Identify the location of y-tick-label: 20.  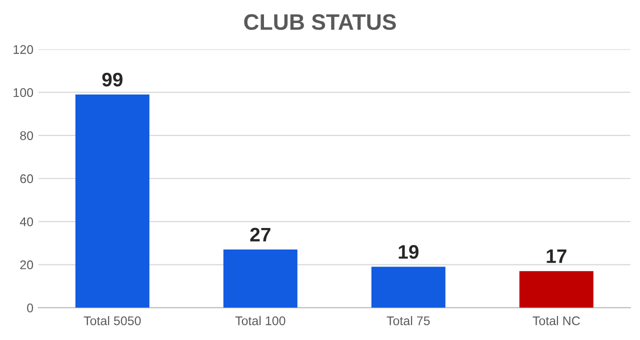
(27, 265).